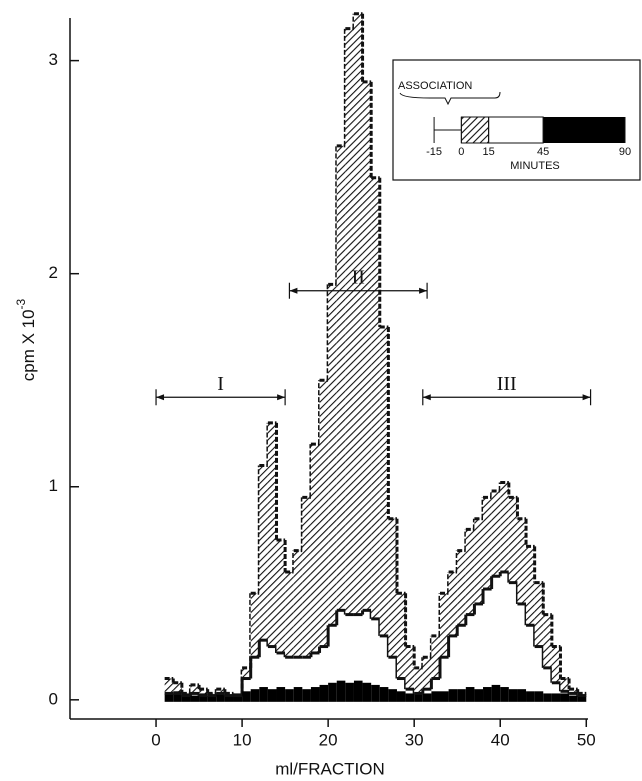 The width and height of the screenshot is (642, 781). Describe the element at coordinates (507, 384) in the screenshot. I see `region-label: III` at that location.